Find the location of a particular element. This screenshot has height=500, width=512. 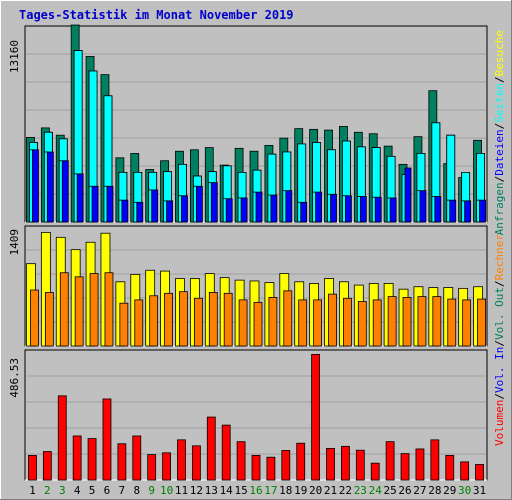

day-tick-label: 6 is located at coordinates (107, 490).